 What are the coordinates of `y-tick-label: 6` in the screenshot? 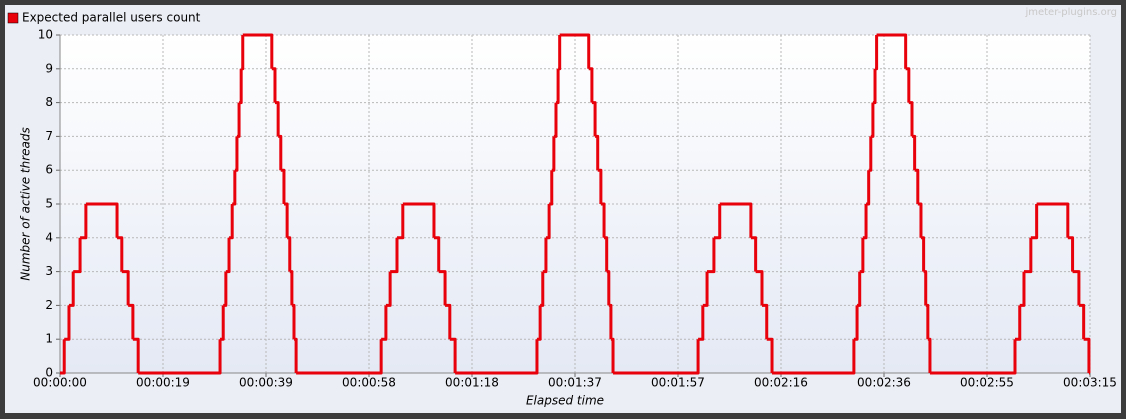 It's located at (49, 170).